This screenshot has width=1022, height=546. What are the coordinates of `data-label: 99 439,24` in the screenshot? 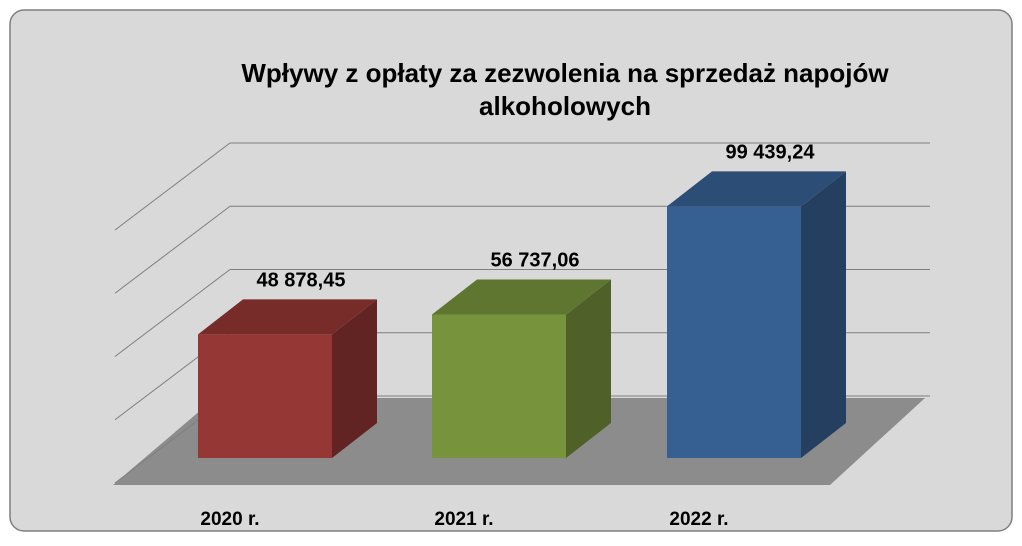 It's located at (771, 153).